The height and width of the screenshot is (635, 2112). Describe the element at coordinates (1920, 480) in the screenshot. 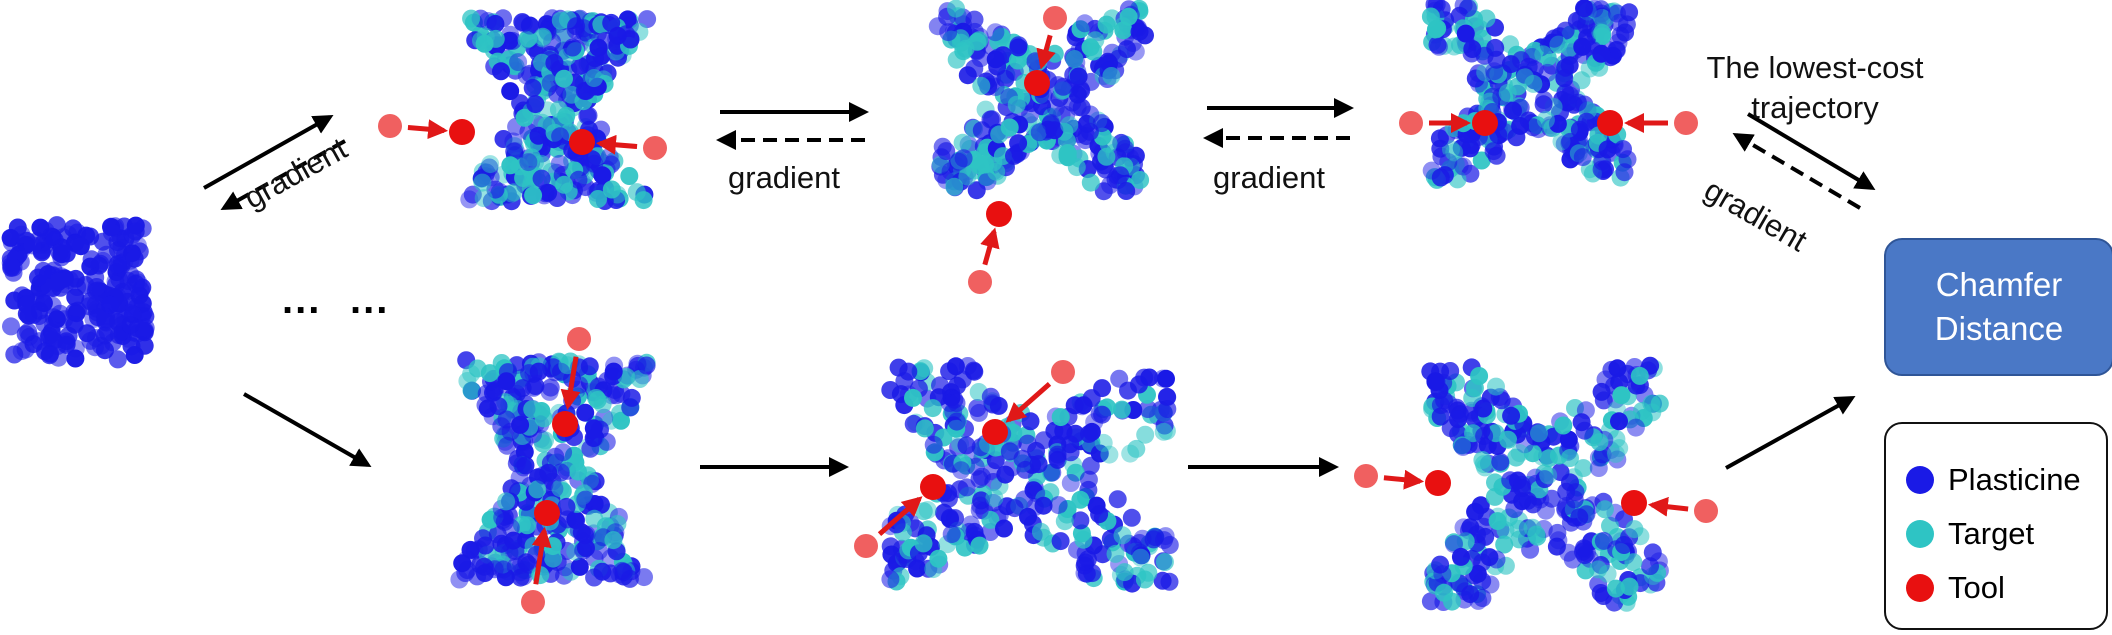

I see `plasticine-swatch` at that location.